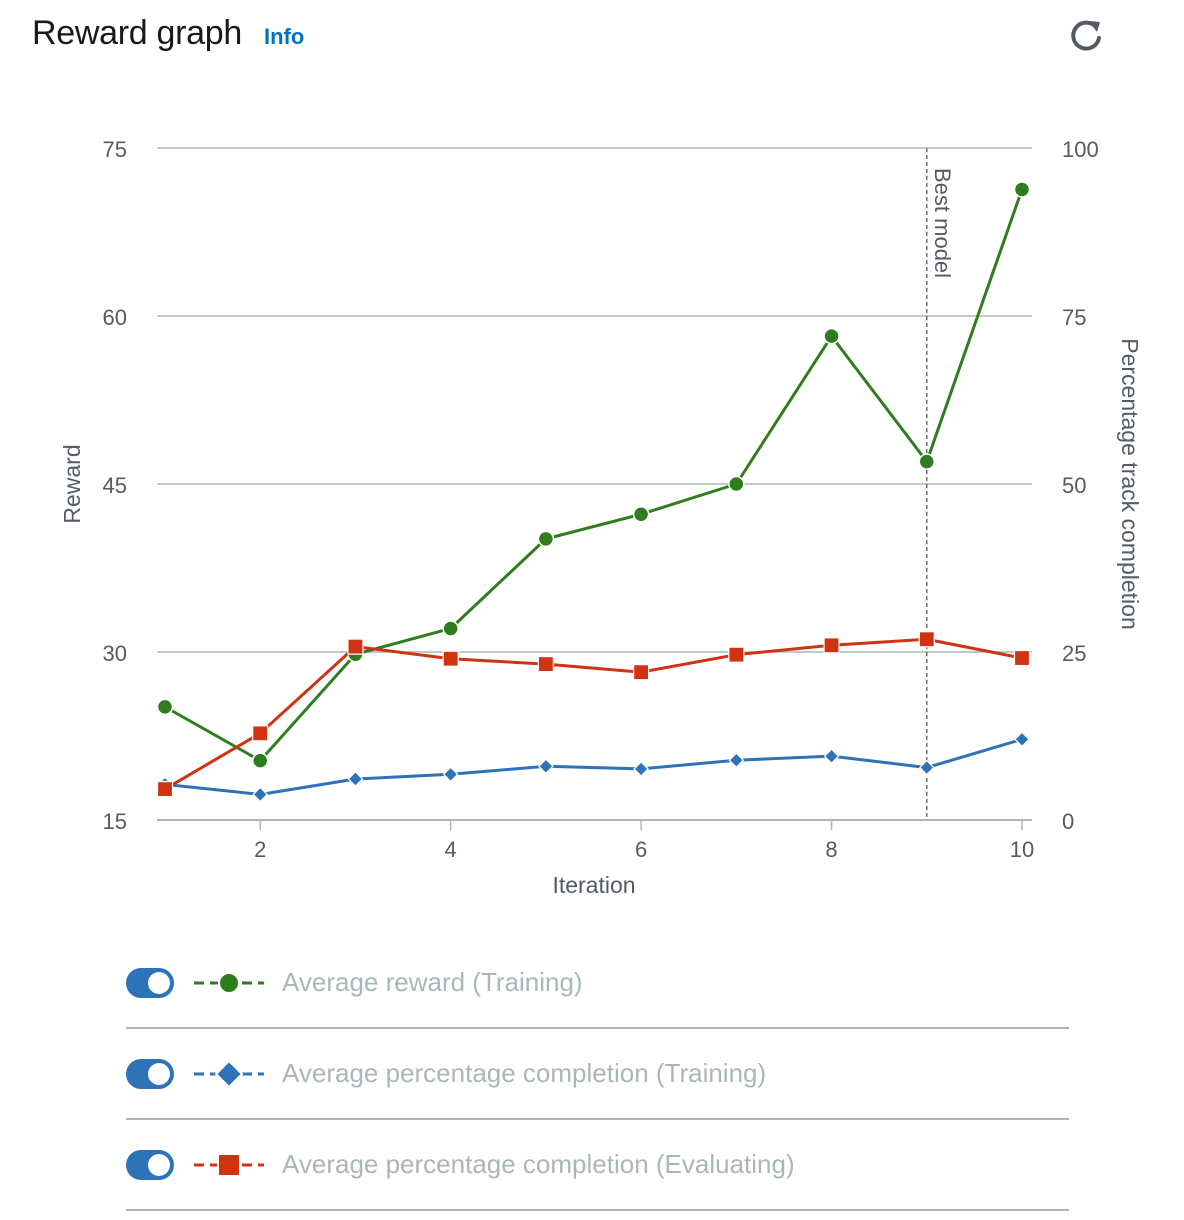  What do you see at coordinates (284, 36) in the screenshot?
I see `info-link: Info` at bounding box center [284, 36].